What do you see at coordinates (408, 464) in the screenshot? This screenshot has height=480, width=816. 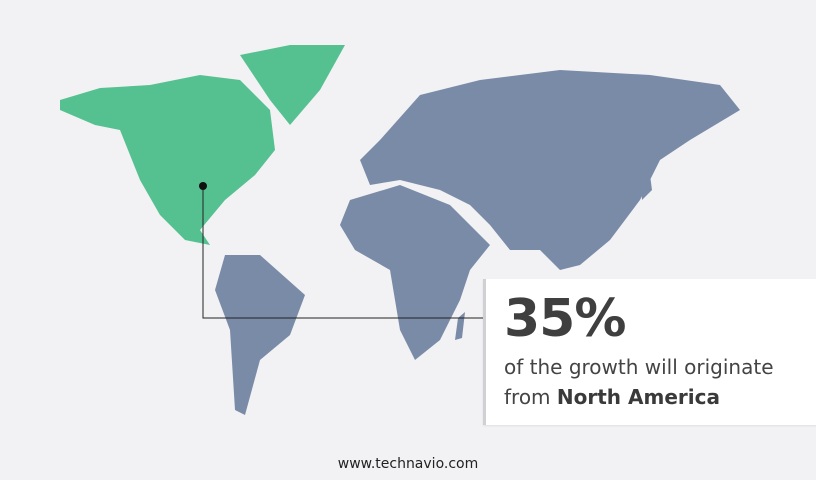 I see `website-footer: www.technavio.com` at bounding box center [408, 464].